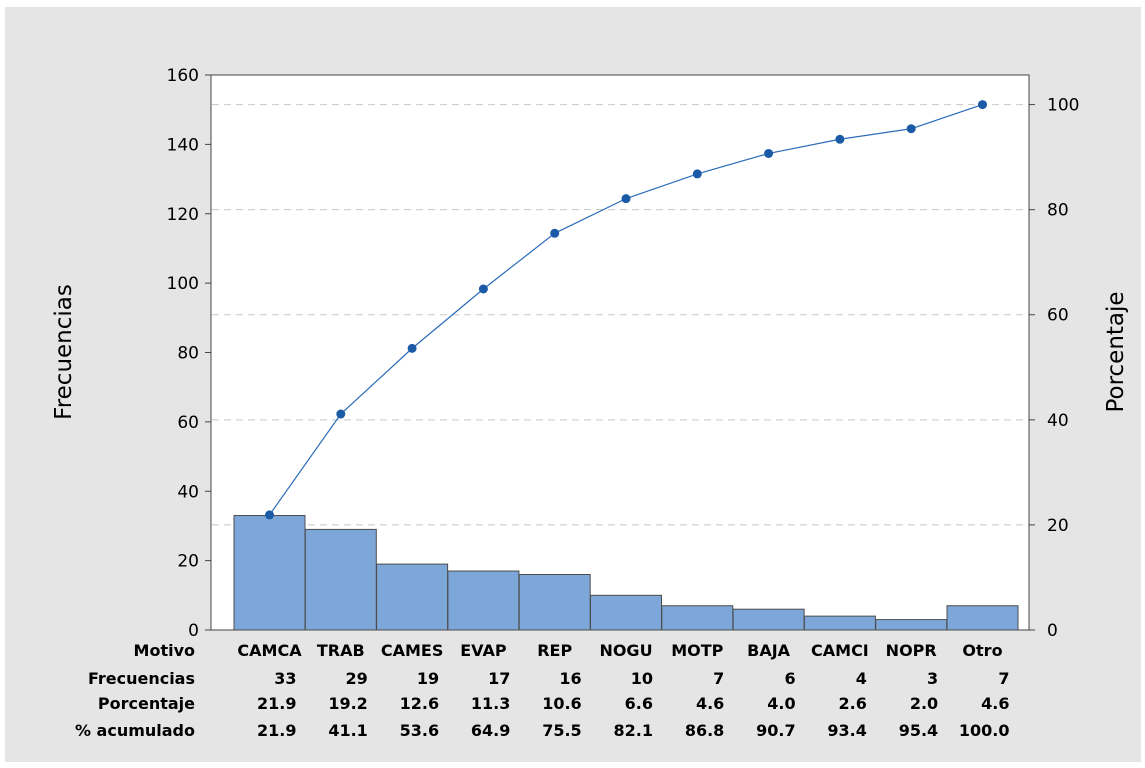  I want to click on cumulative-point-MOTP, so click(697, 174).